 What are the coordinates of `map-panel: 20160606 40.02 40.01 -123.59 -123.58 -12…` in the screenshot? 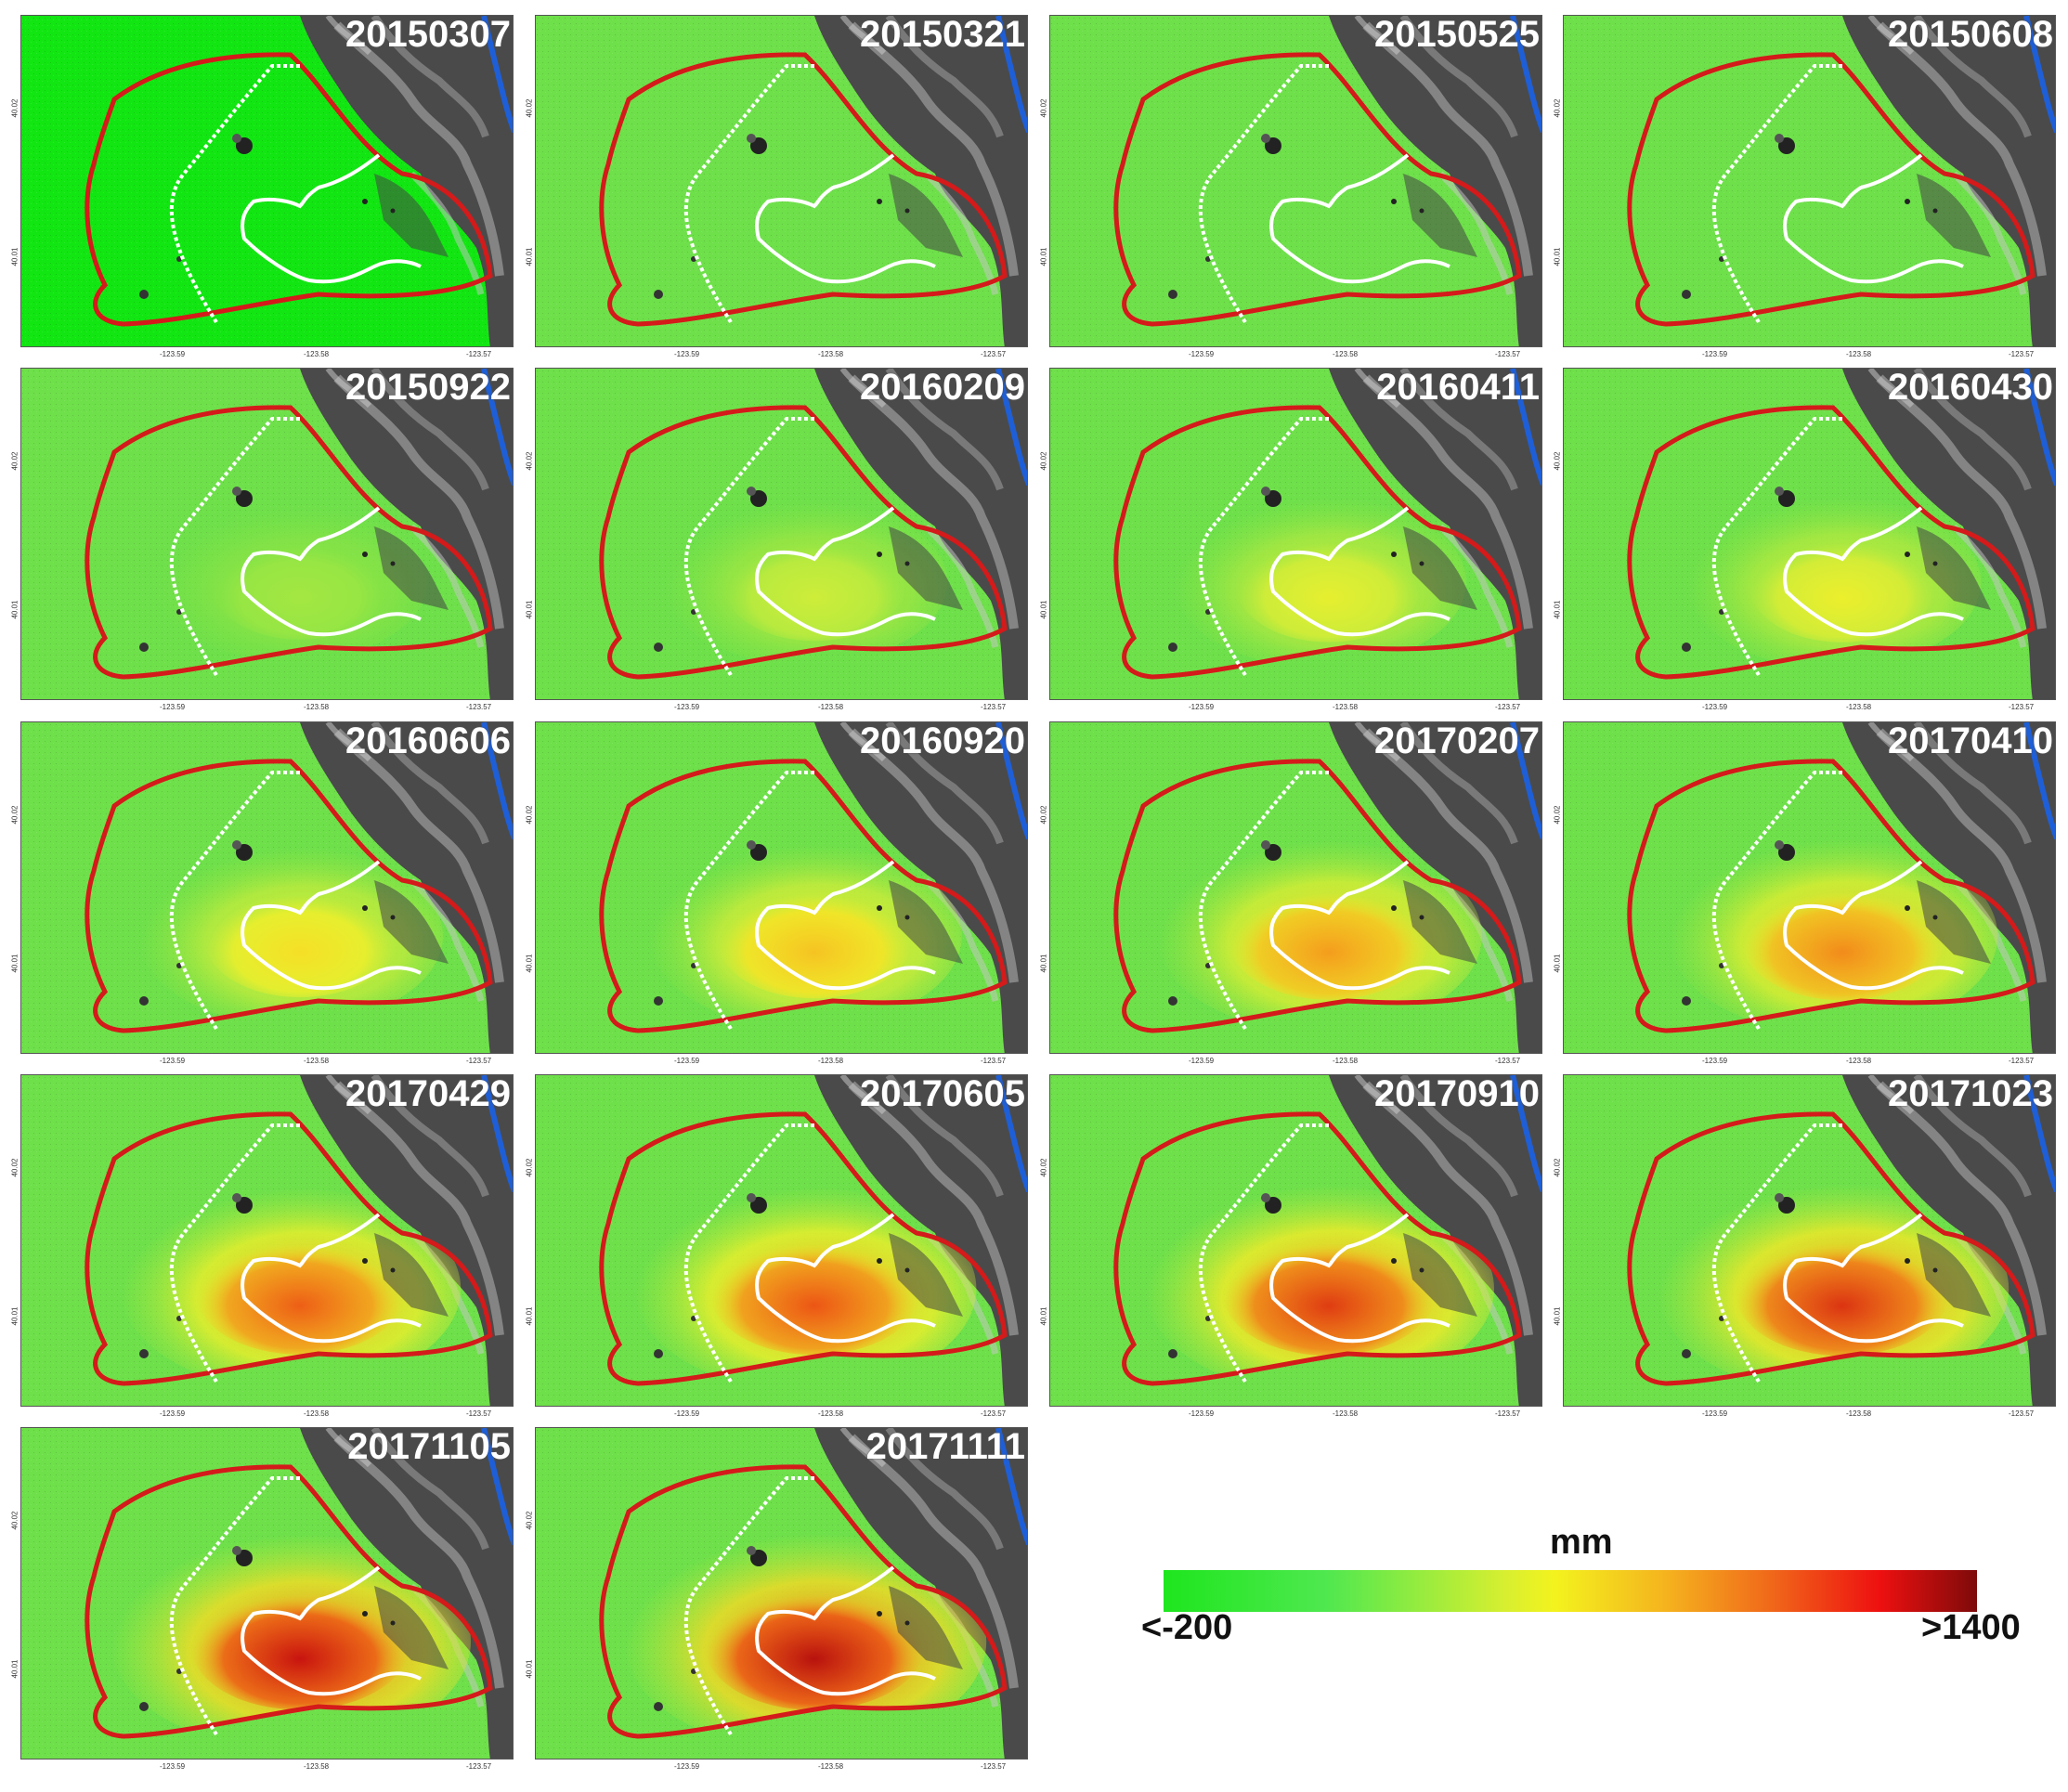 It's located at (262, 898).